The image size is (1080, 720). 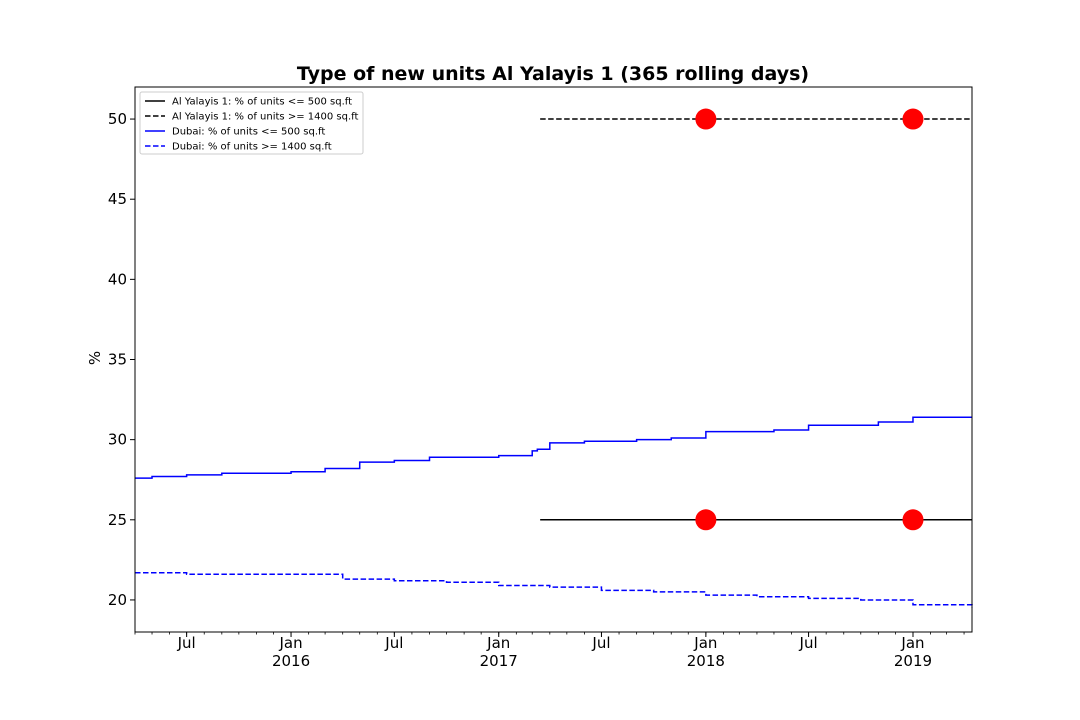 What do you see at coordinates (706, 661) in the screenshot?
I see `x-tick-year-label: 2018` at bounding box center [706, 661].